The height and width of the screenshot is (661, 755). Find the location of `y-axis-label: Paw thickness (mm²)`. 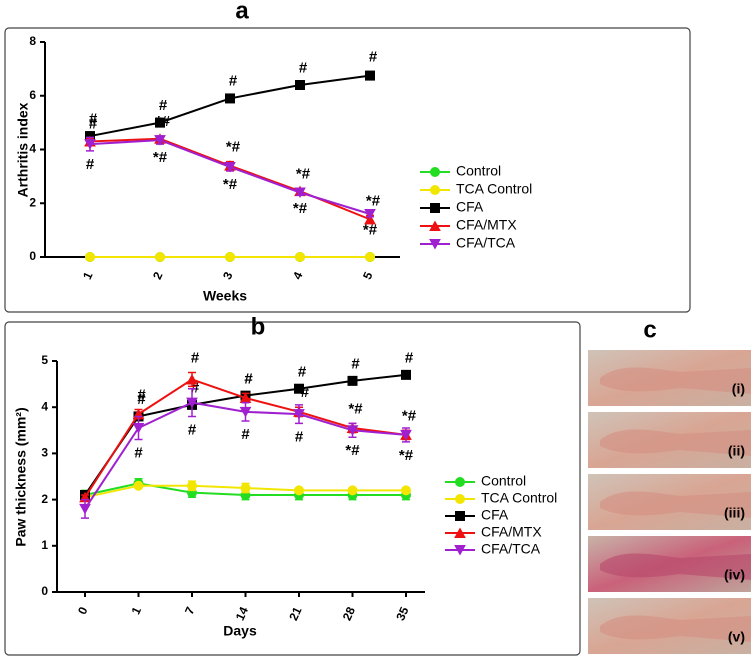

y-axis-label: Paw thickness (mm²) is located at coordinates (21, 476).